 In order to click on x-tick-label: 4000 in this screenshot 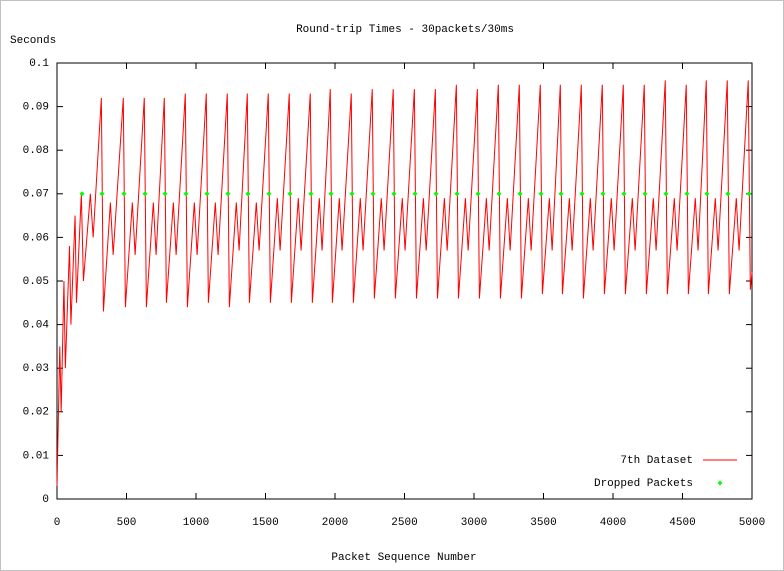, I will do `click(613, 523)`.